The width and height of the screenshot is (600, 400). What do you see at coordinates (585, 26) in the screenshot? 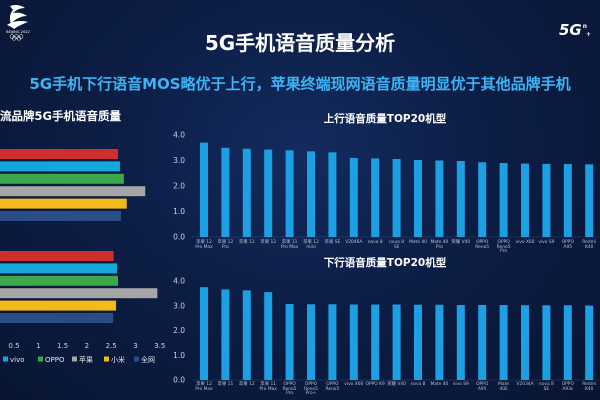
I see `5g-logo-sup: n` at bounding box center [585, 26].